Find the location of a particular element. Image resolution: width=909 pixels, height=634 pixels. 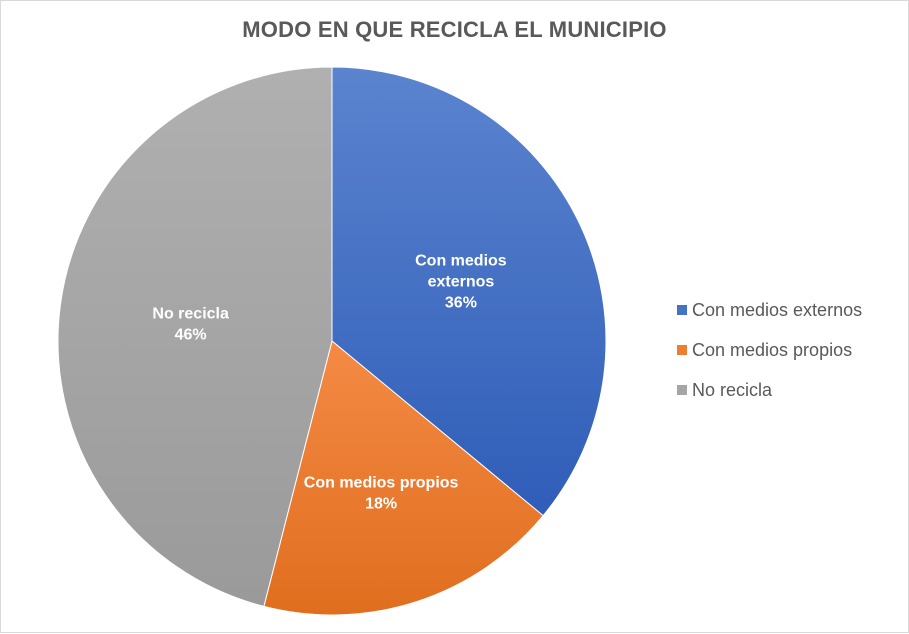

slice-con-medios-propios is located at coordinates (403, 478).